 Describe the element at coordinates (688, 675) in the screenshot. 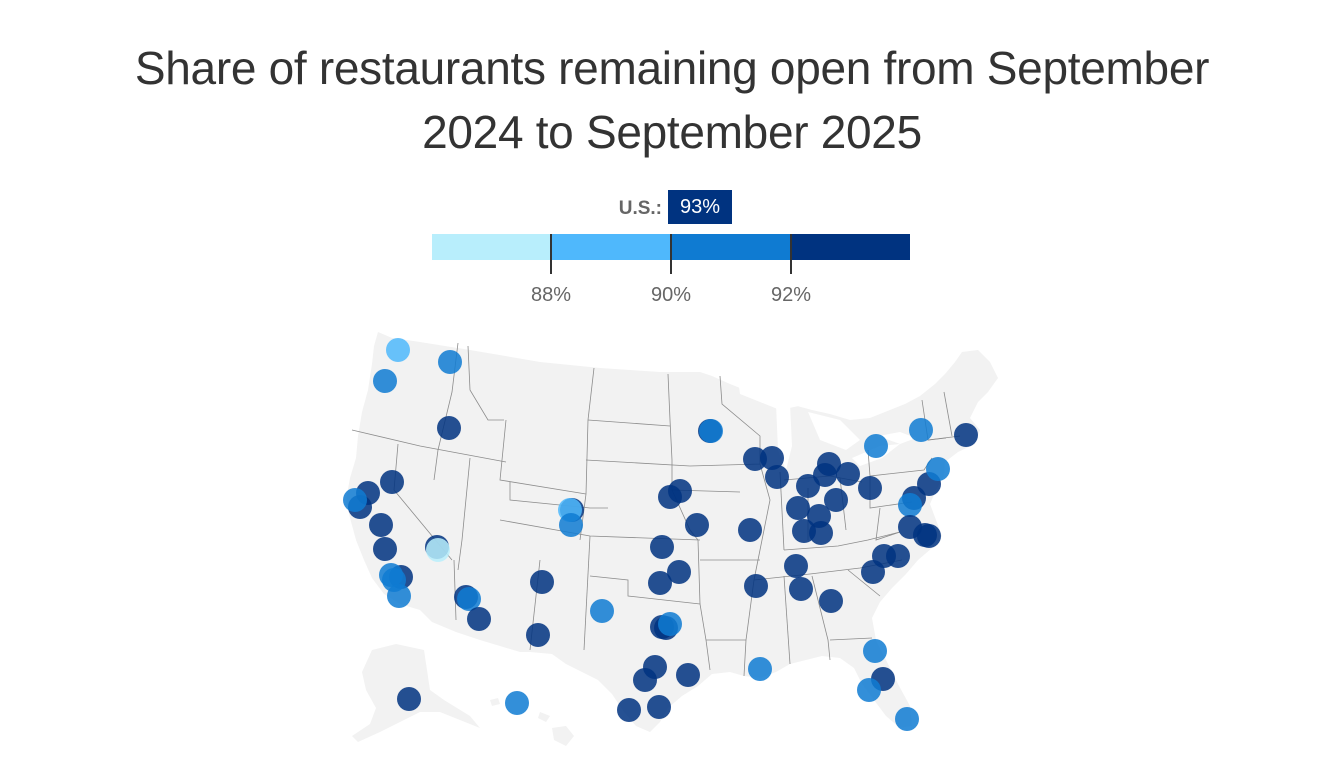

I see `marker-houston` at that location.